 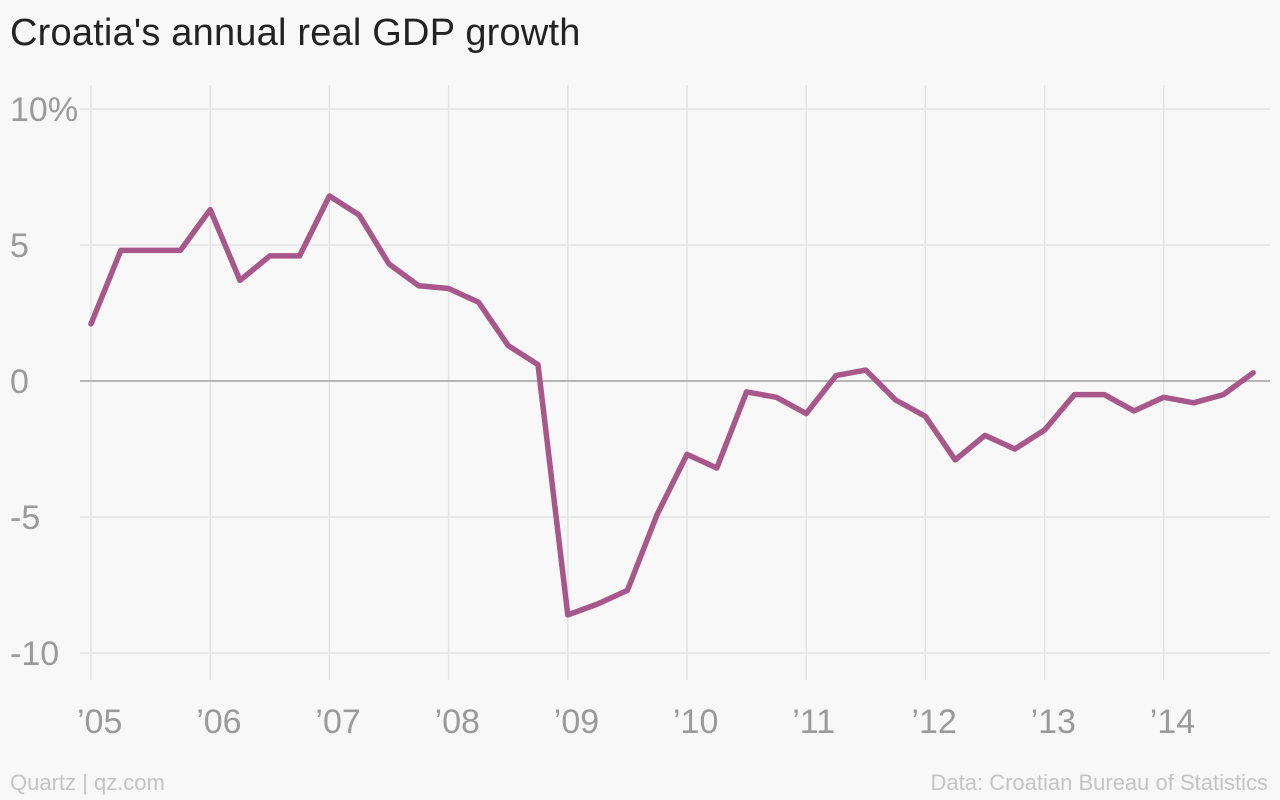 I want to click on x-tick-label: ’08, so click(x=457, y=722).